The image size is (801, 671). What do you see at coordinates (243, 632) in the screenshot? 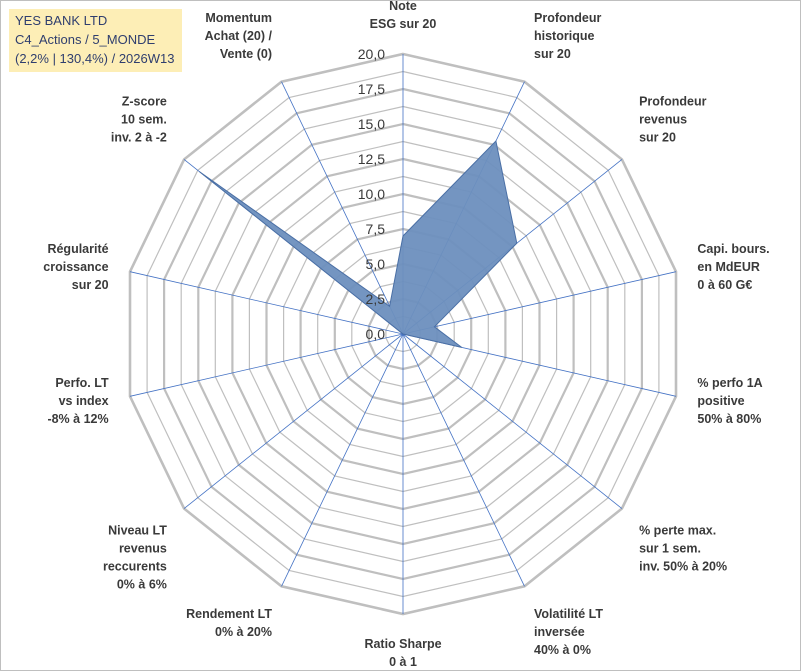
I see `axis-label-line: 0% à 20%` at bounding box center [243, 632].